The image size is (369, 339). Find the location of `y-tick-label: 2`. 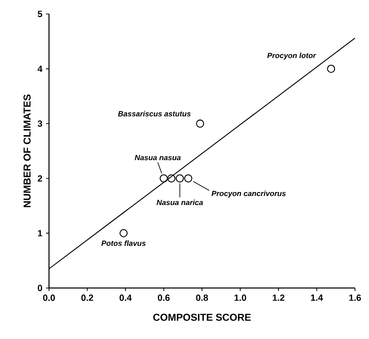

y-tick-label: 2 is located at coordinates (40, 178).